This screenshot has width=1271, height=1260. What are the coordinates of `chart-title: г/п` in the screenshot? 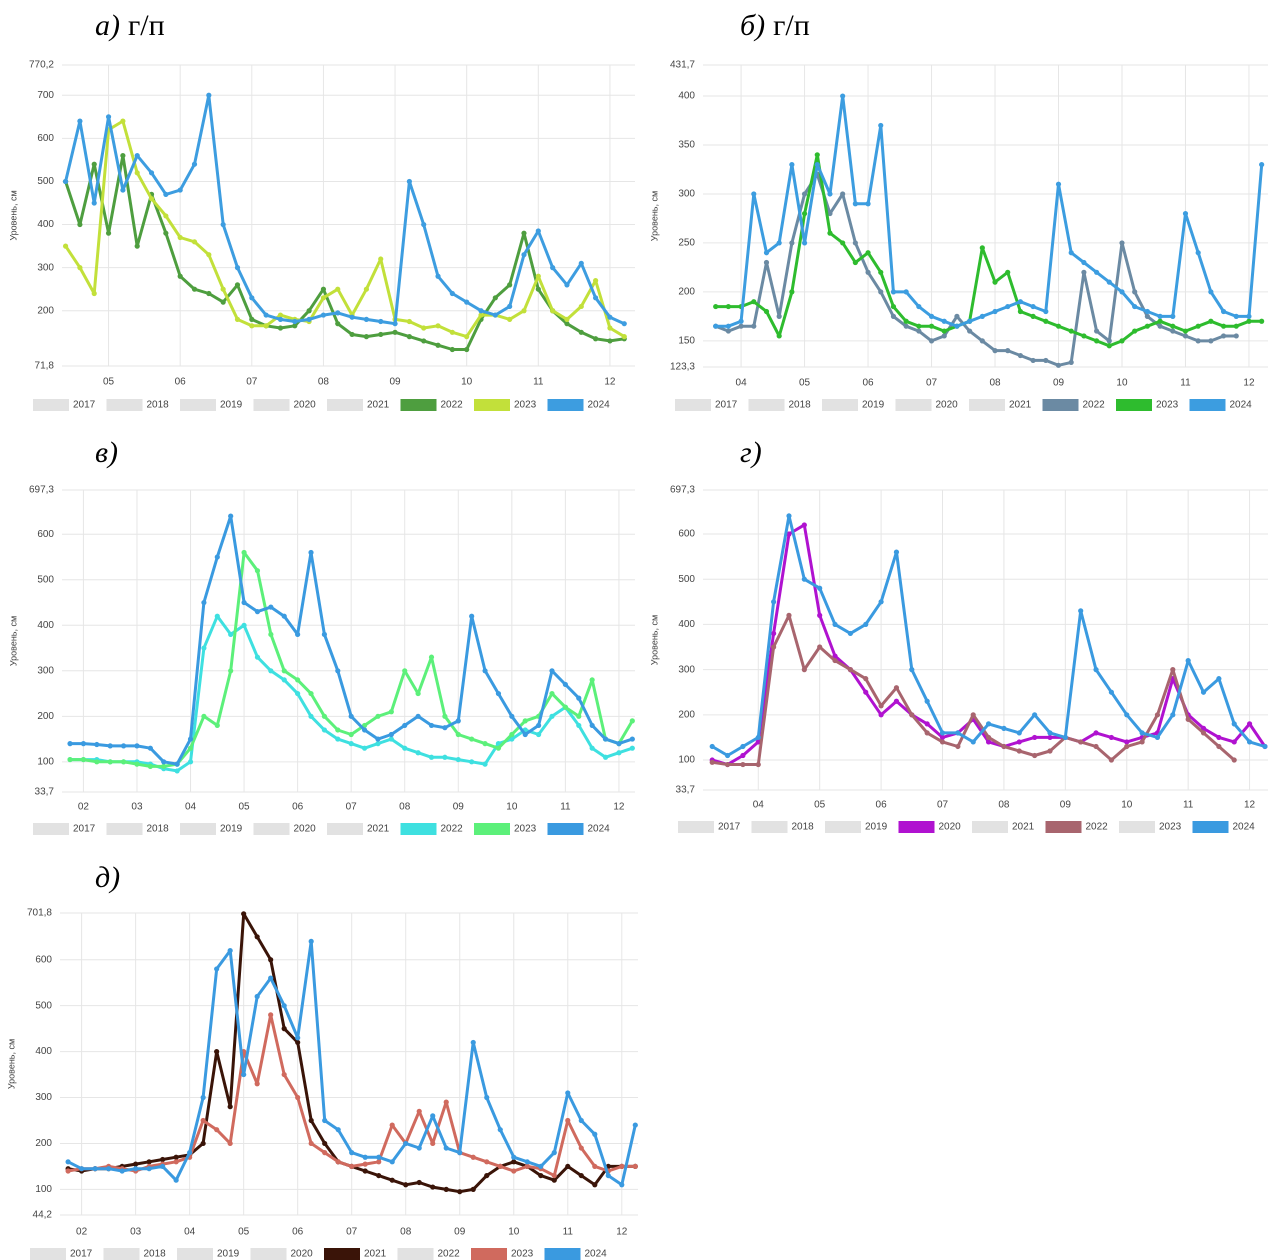 It's located at (146, 25).